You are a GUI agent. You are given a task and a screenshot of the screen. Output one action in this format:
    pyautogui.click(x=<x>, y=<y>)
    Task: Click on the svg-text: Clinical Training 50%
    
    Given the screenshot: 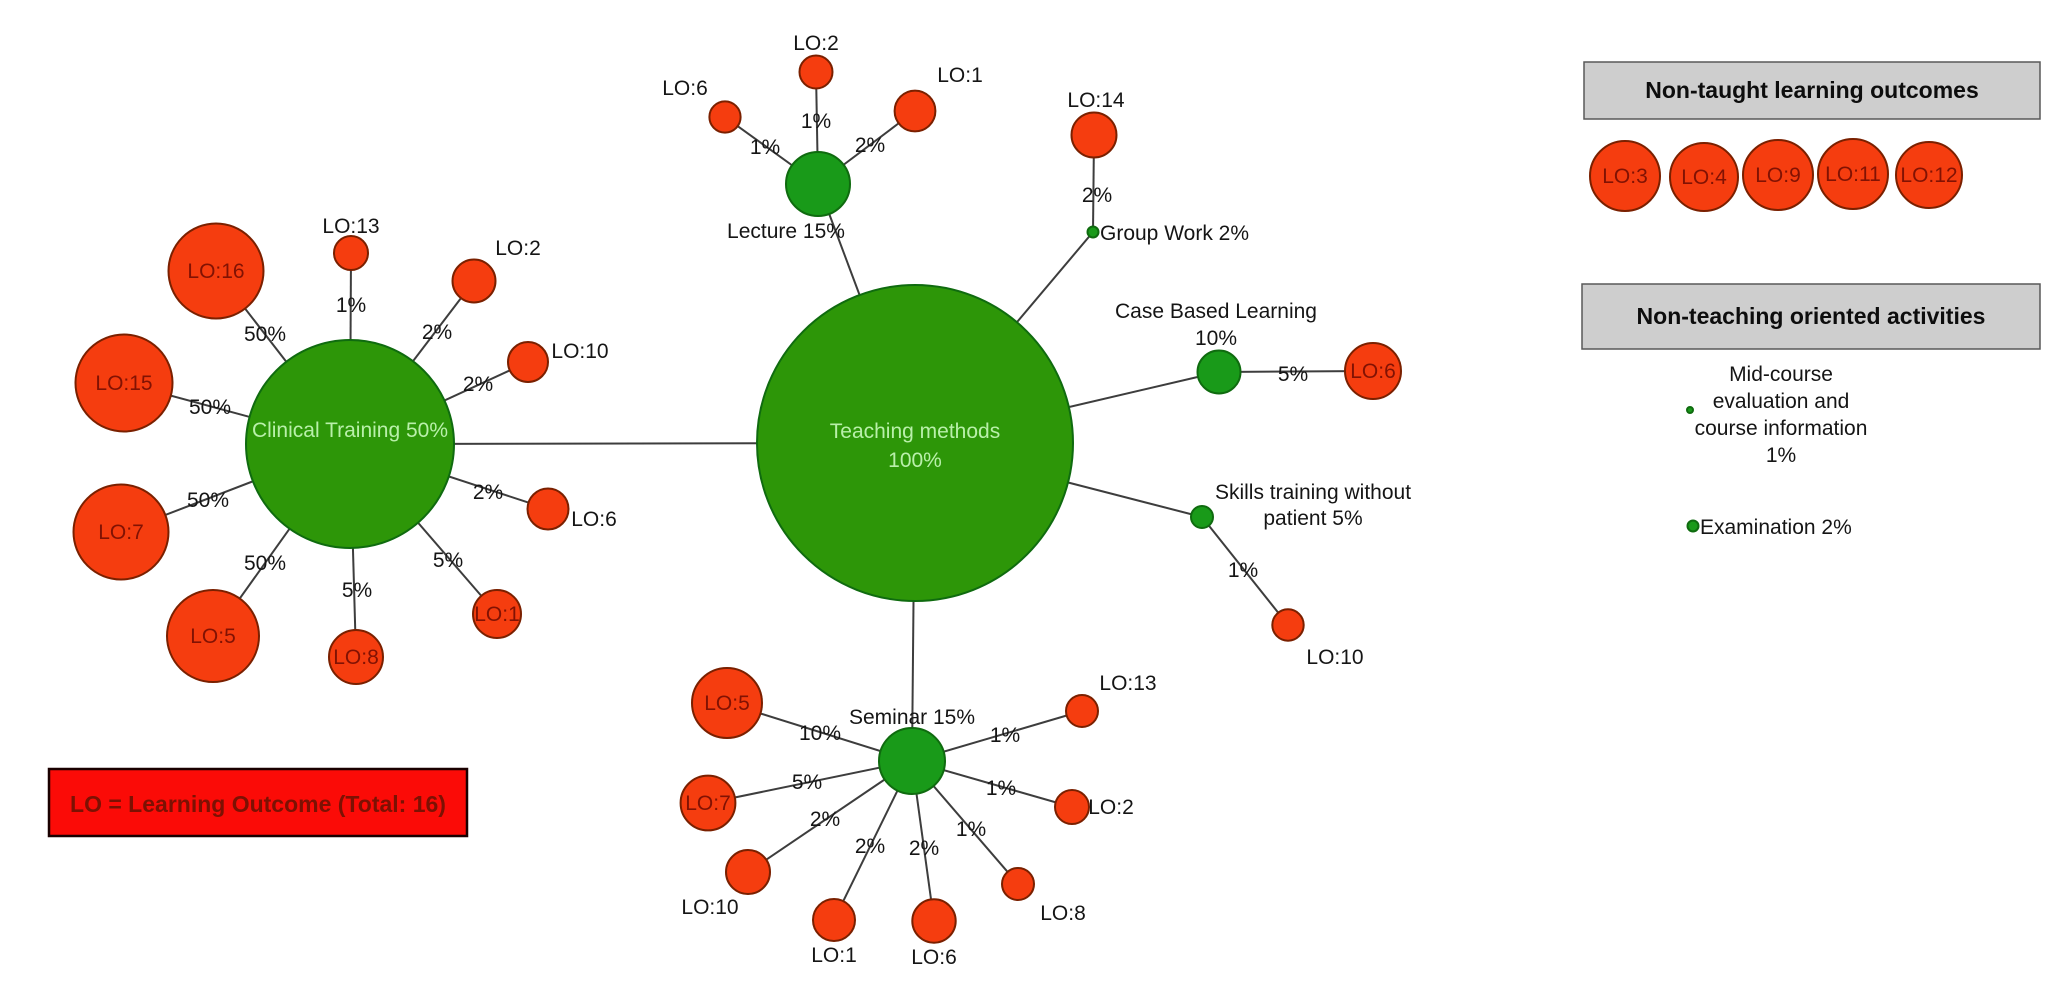 What is the action you would take?
    pyautogui.click(x=350, y=430)
    